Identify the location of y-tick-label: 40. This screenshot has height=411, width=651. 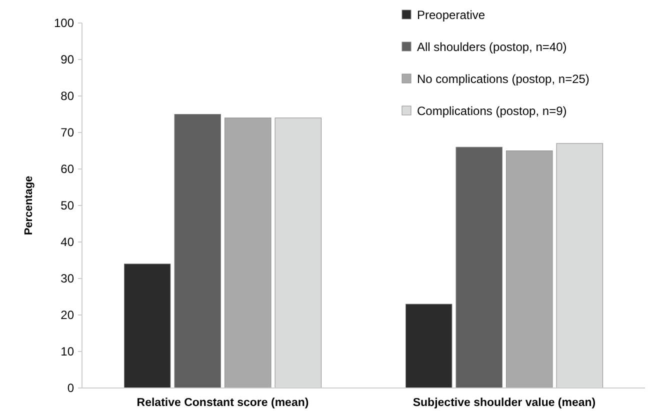
(67, 242).